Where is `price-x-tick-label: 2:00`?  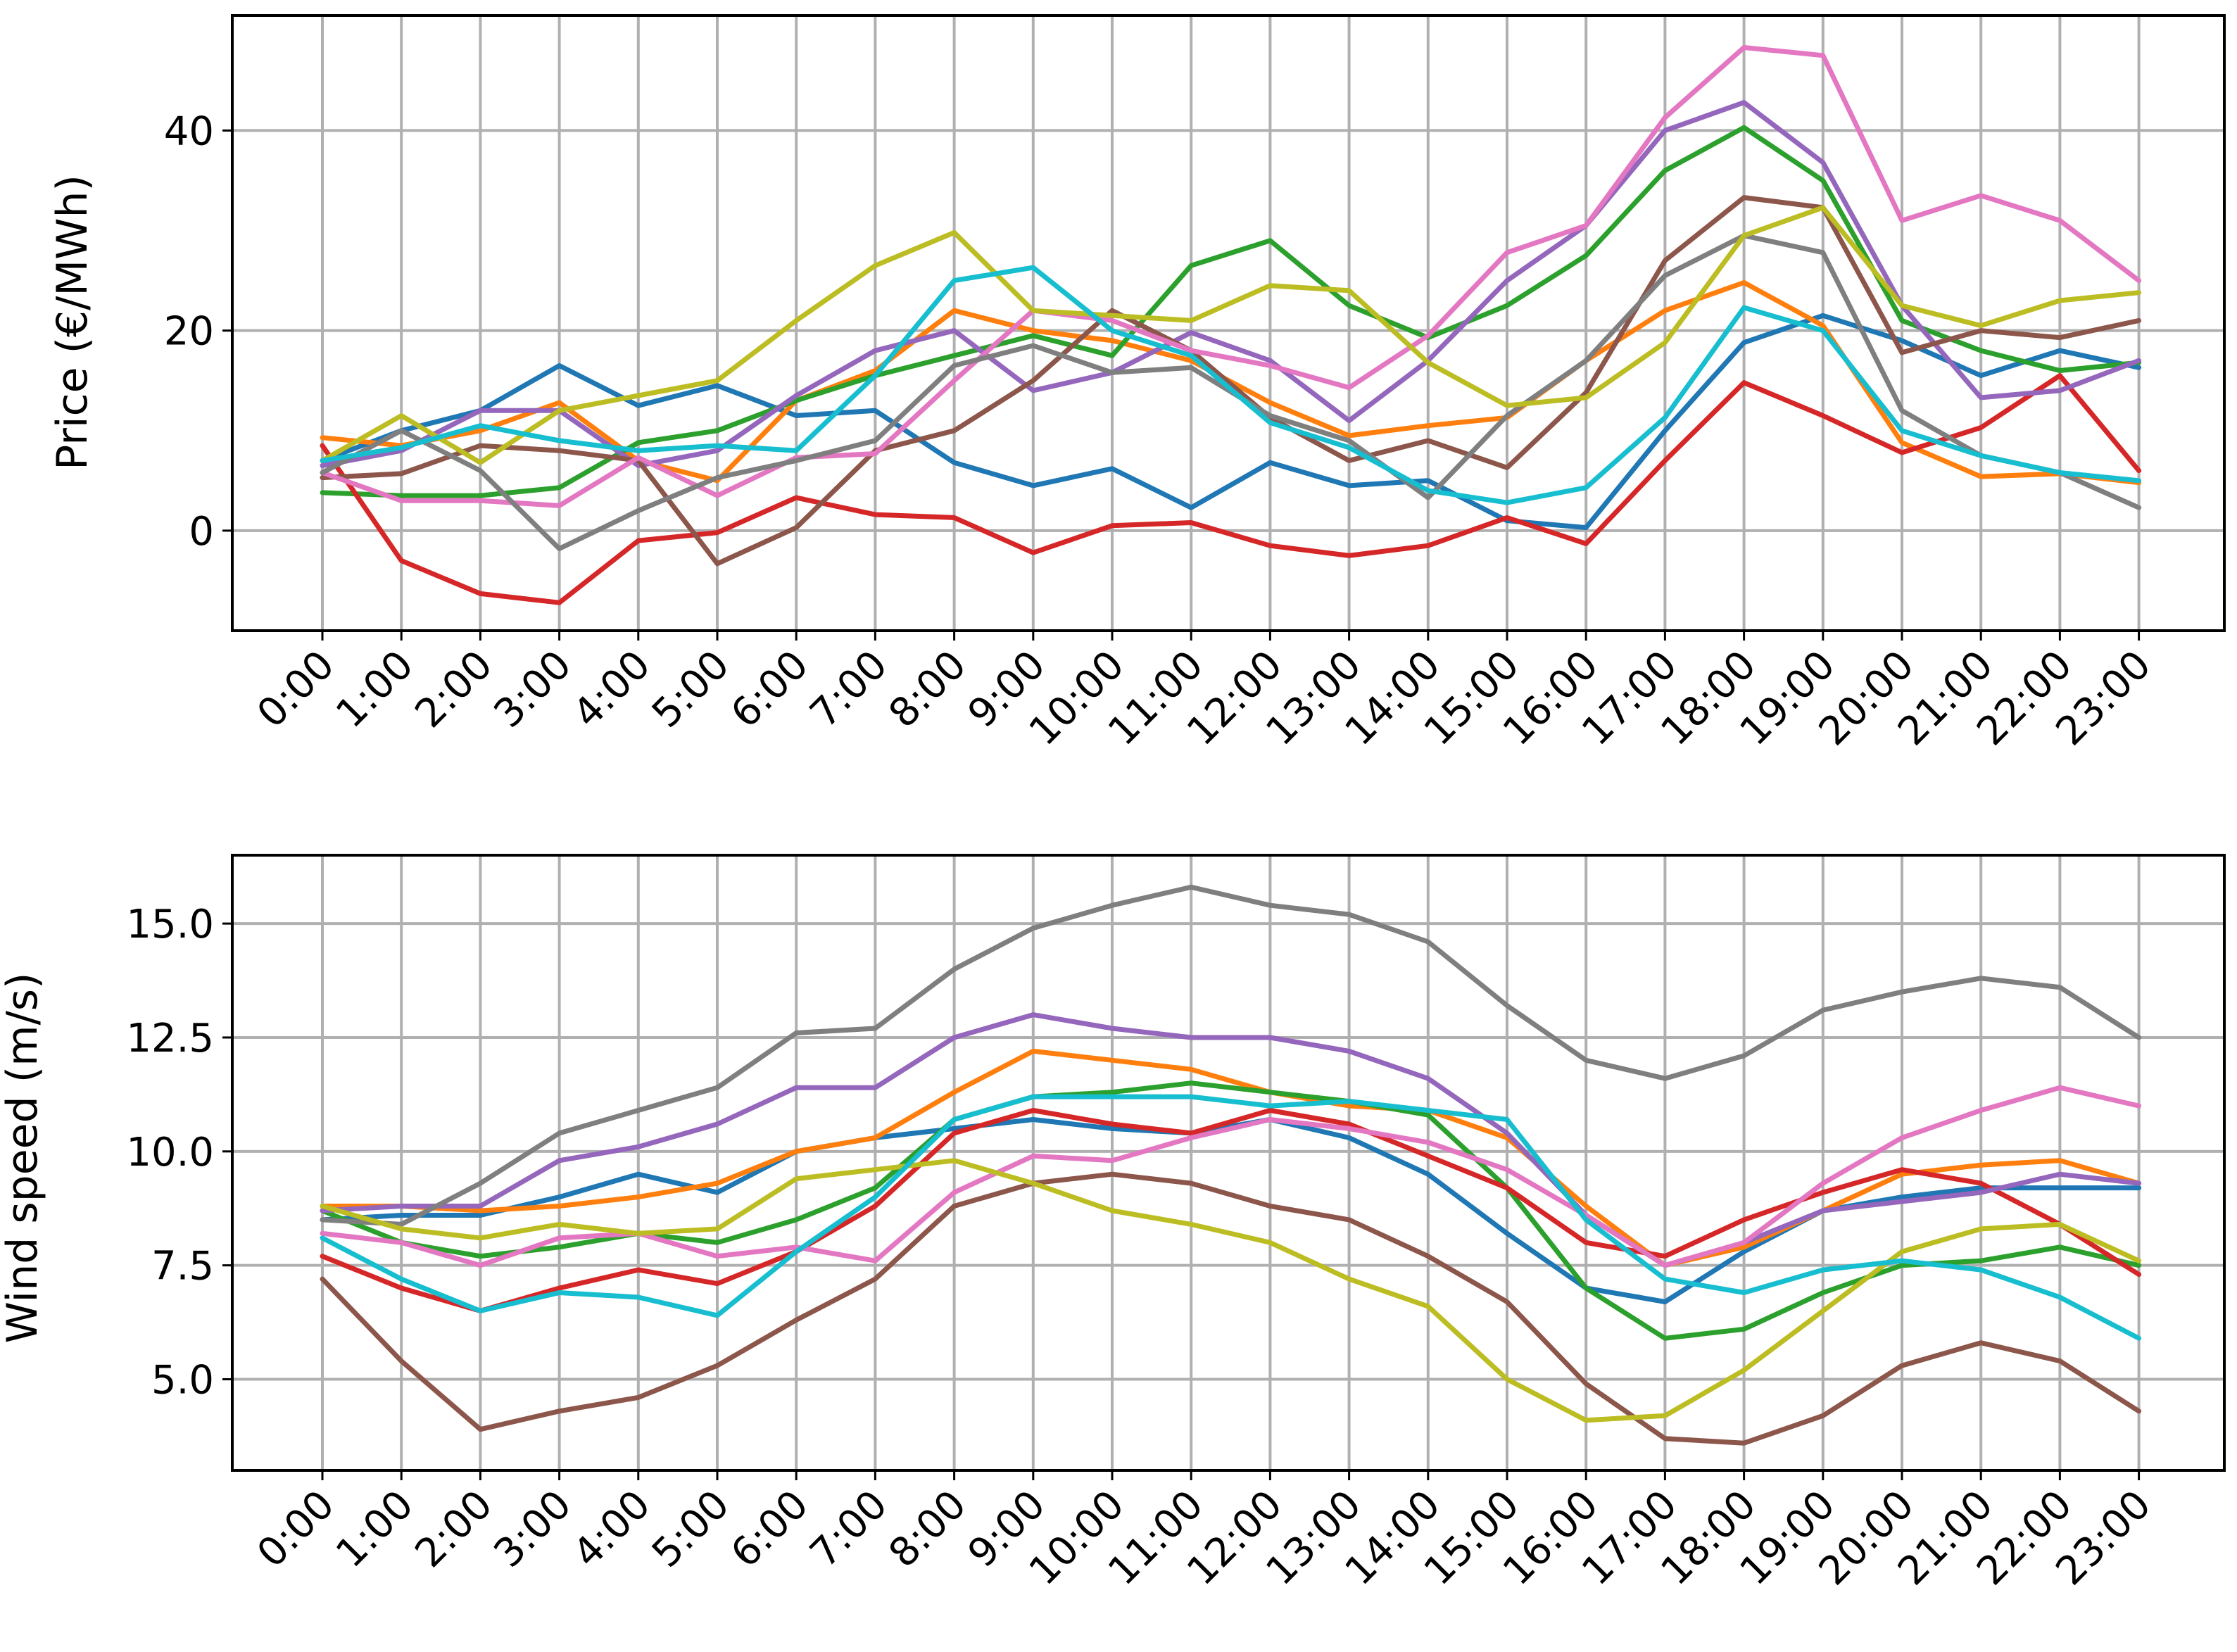
price-x-tick-label: 2:00 is located at coordinates (453, 689).